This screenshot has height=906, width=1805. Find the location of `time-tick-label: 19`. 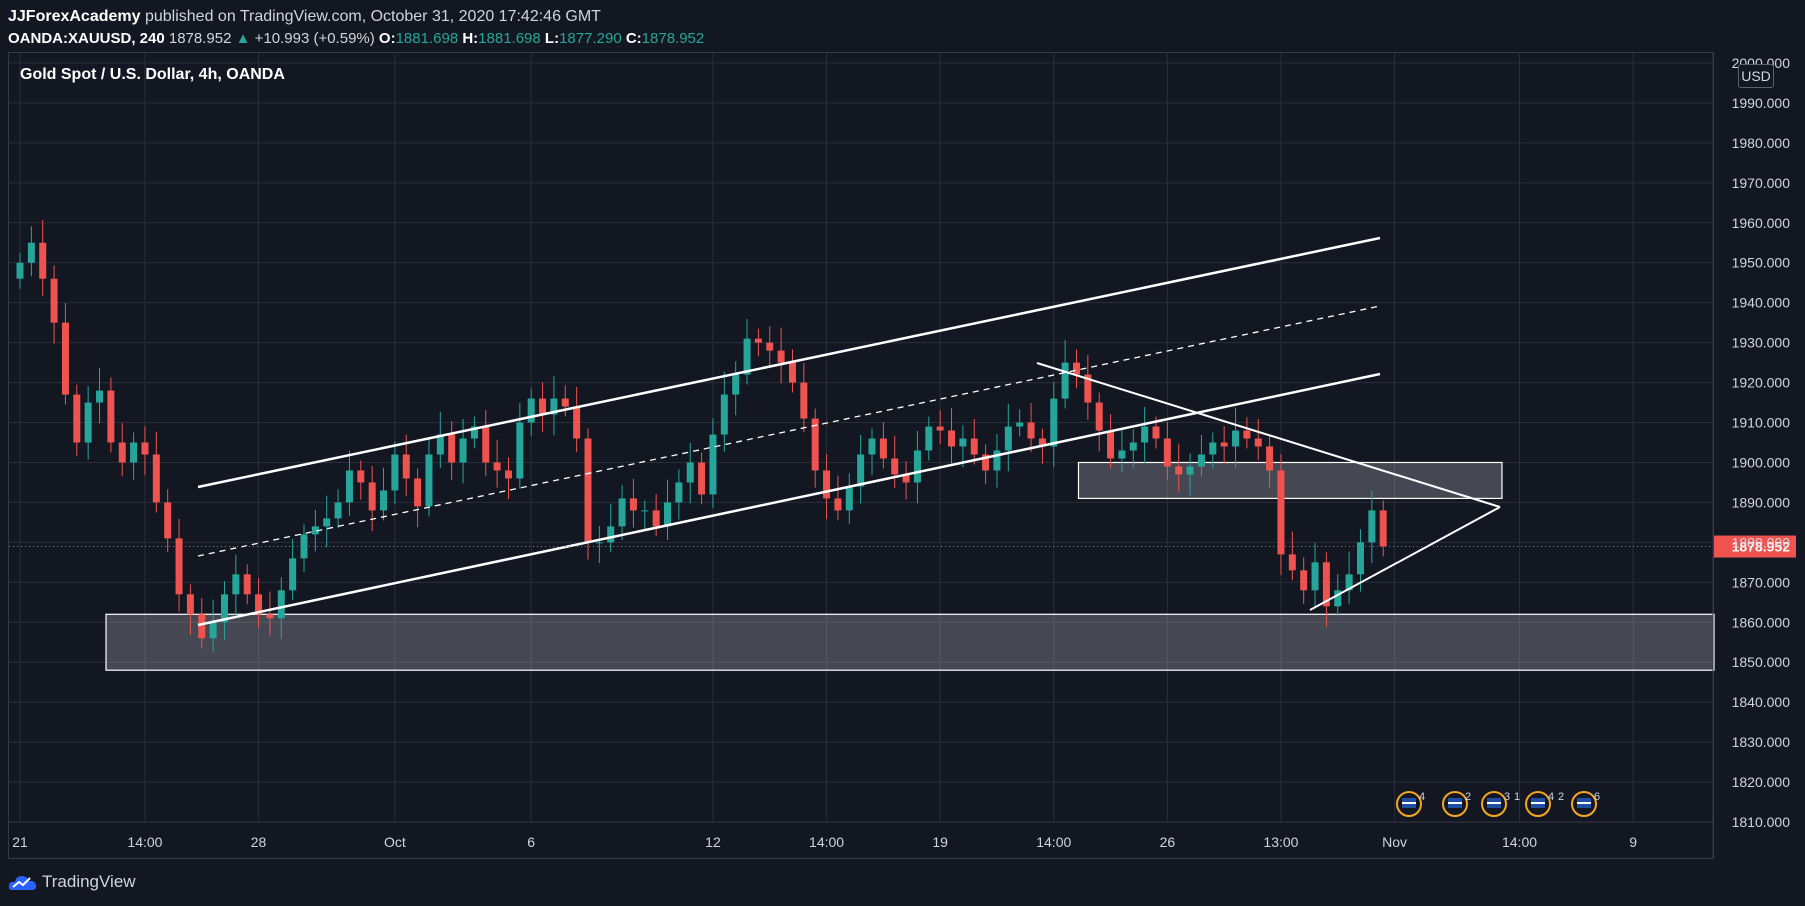

time-tick-label: 19 is located at coordinates (940, 842).